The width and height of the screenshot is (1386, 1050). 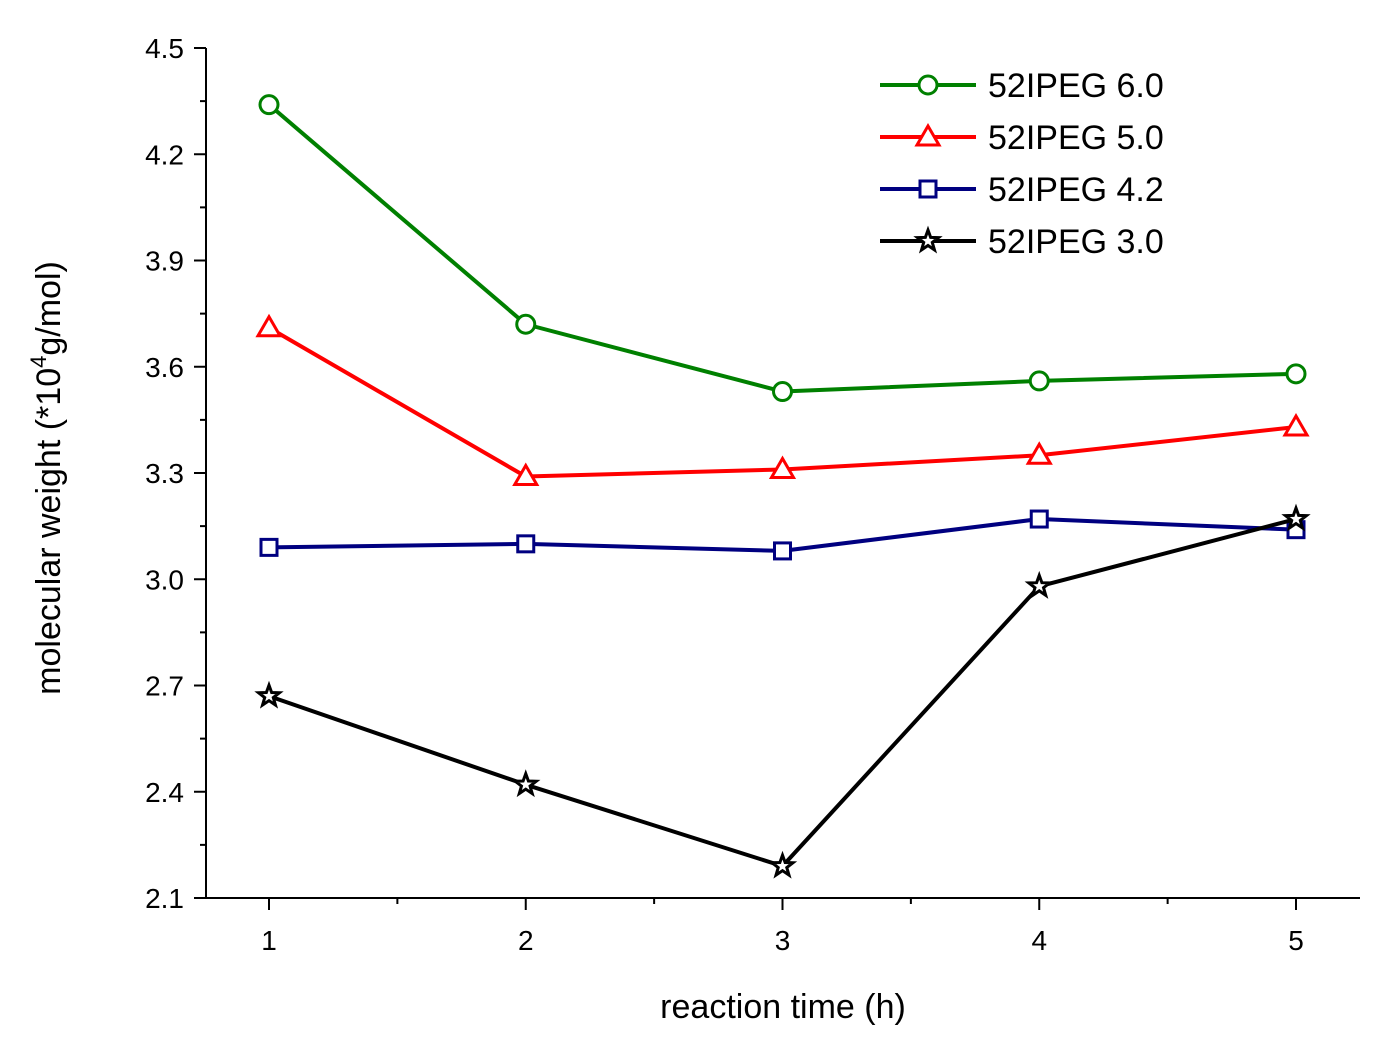 What do you see at coordinates (783, 940) in the screenshot?
I see `x-tick-label: 3` at bounding box center [783, 940].